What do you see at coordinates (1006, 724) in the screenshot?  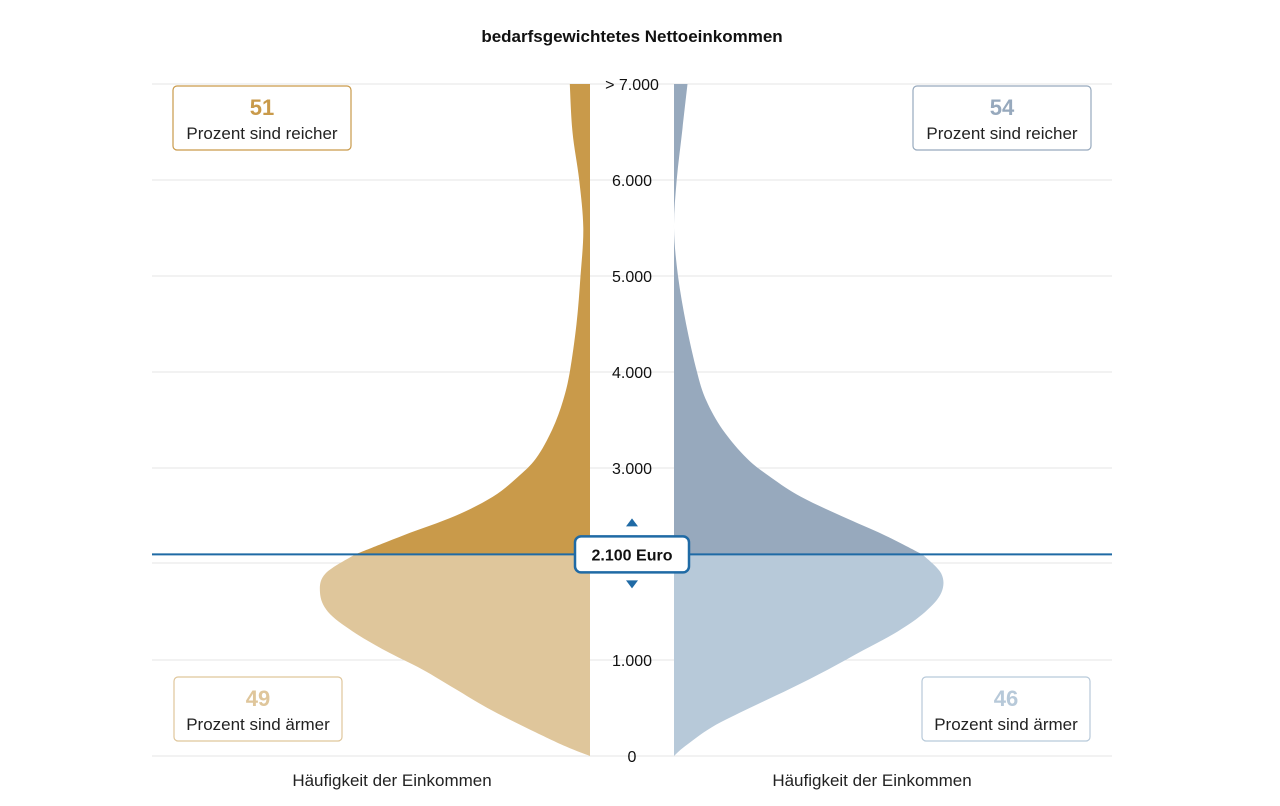 I see `right-below-text: Prozent sind ärmer` at bounding box center [1006, 724].